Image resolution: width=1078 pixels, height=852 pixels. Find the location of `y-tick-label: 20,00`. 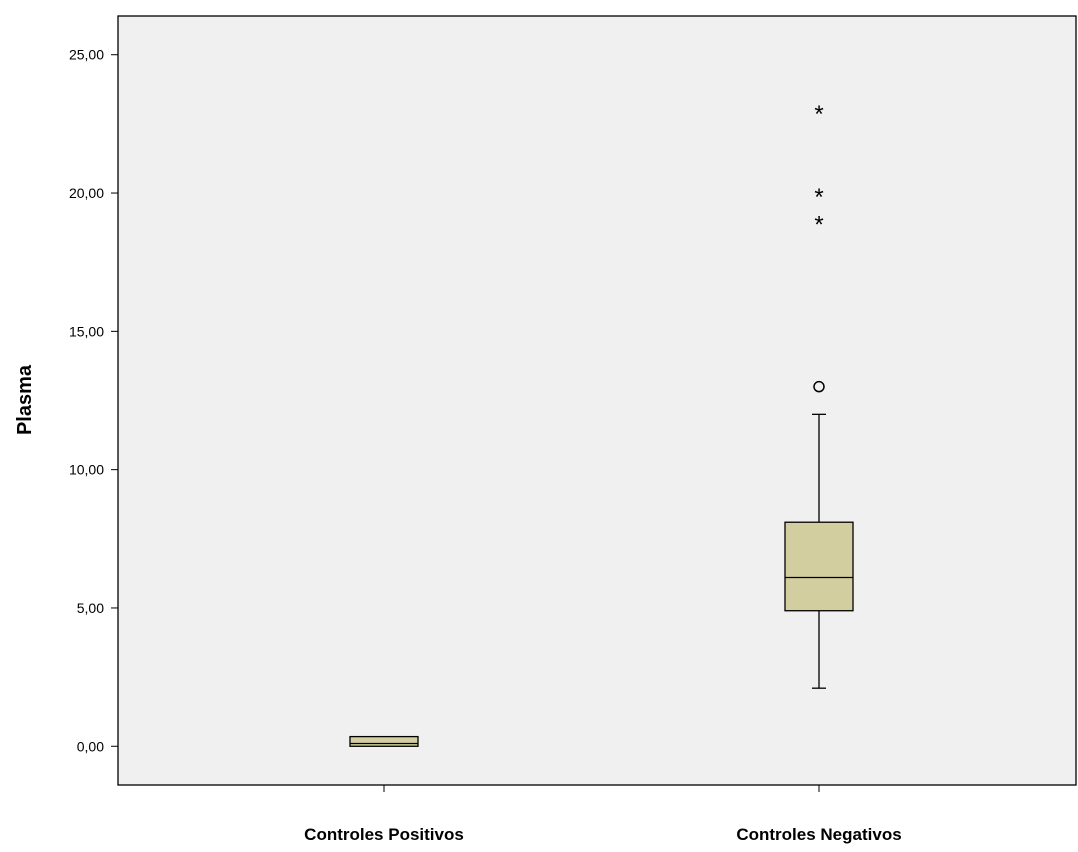

y-tick-label: 20,00 is located at coordinates (86, 193).